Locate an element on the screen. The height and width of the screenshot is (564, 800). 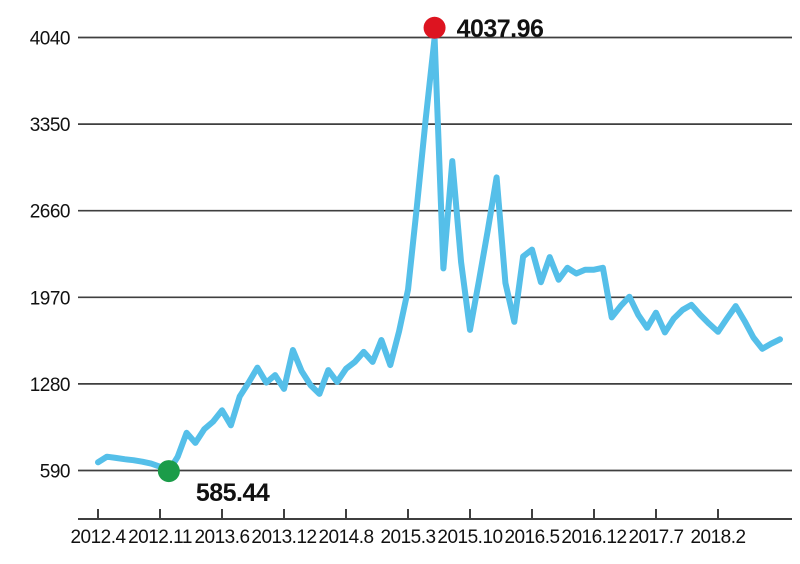
y-axis-label-1970: 1970 is located at coordinates (50, 298).